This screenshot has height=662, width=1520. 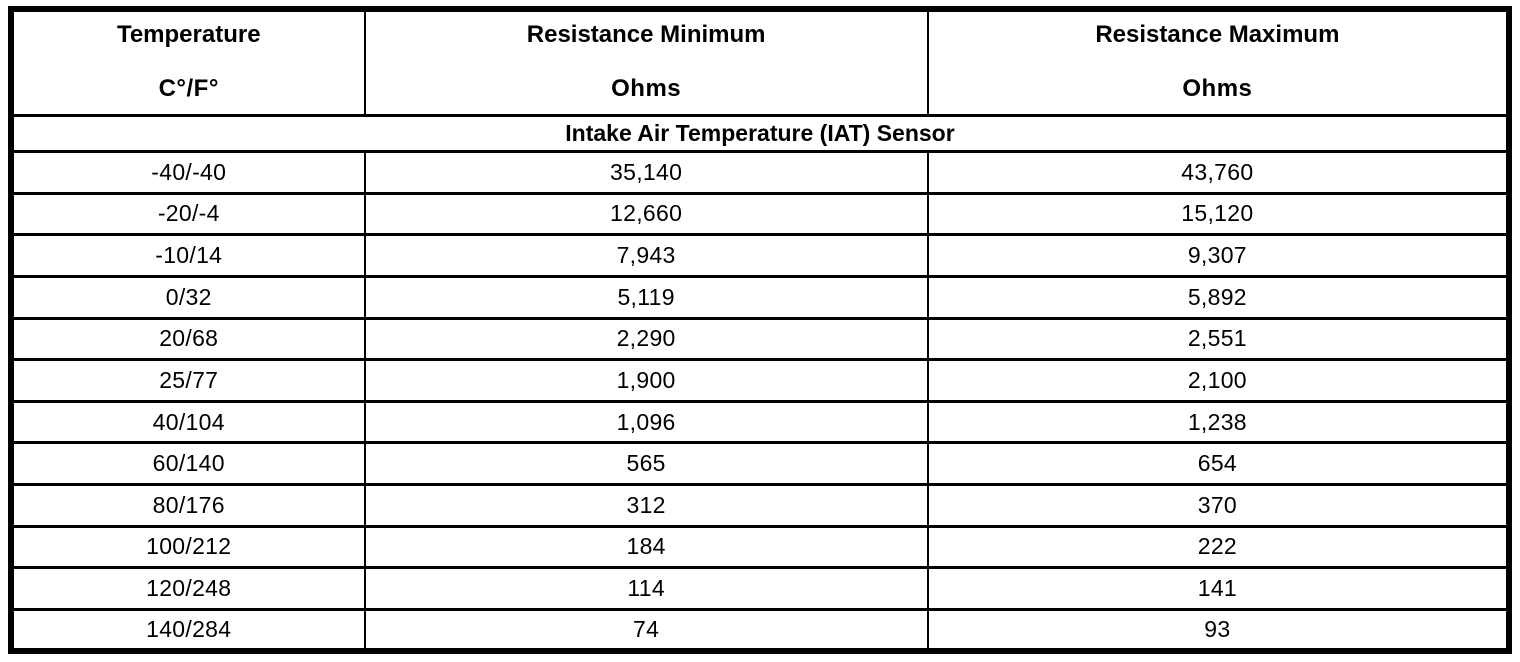 I want to click on table-row: -10/14 7,943 9,307, so click(x=760, y=255).